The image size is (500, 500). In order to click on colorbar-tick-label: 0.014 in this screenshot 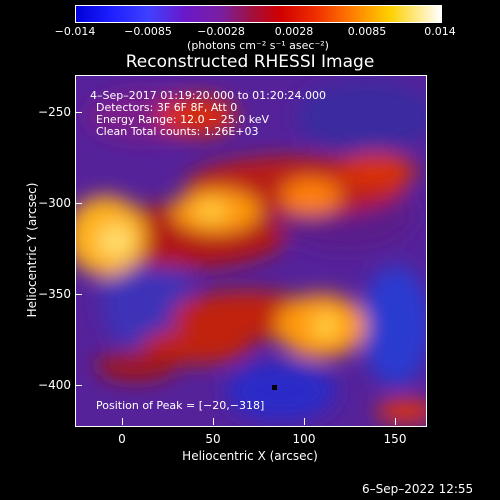, I will do `click(440, 31)`.